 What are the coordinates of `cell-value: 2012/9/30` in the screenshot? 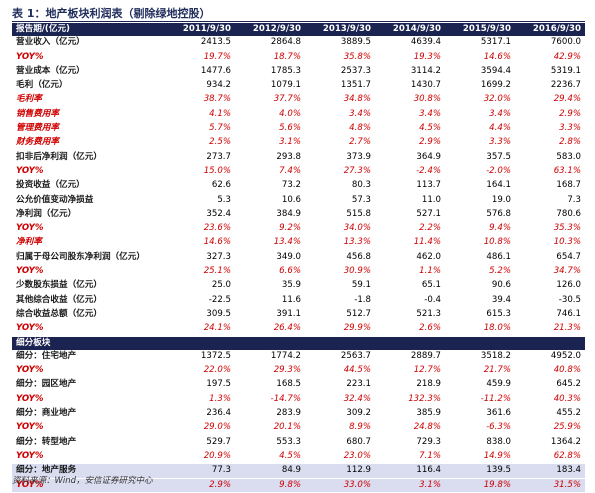 It's located at (270, 30).